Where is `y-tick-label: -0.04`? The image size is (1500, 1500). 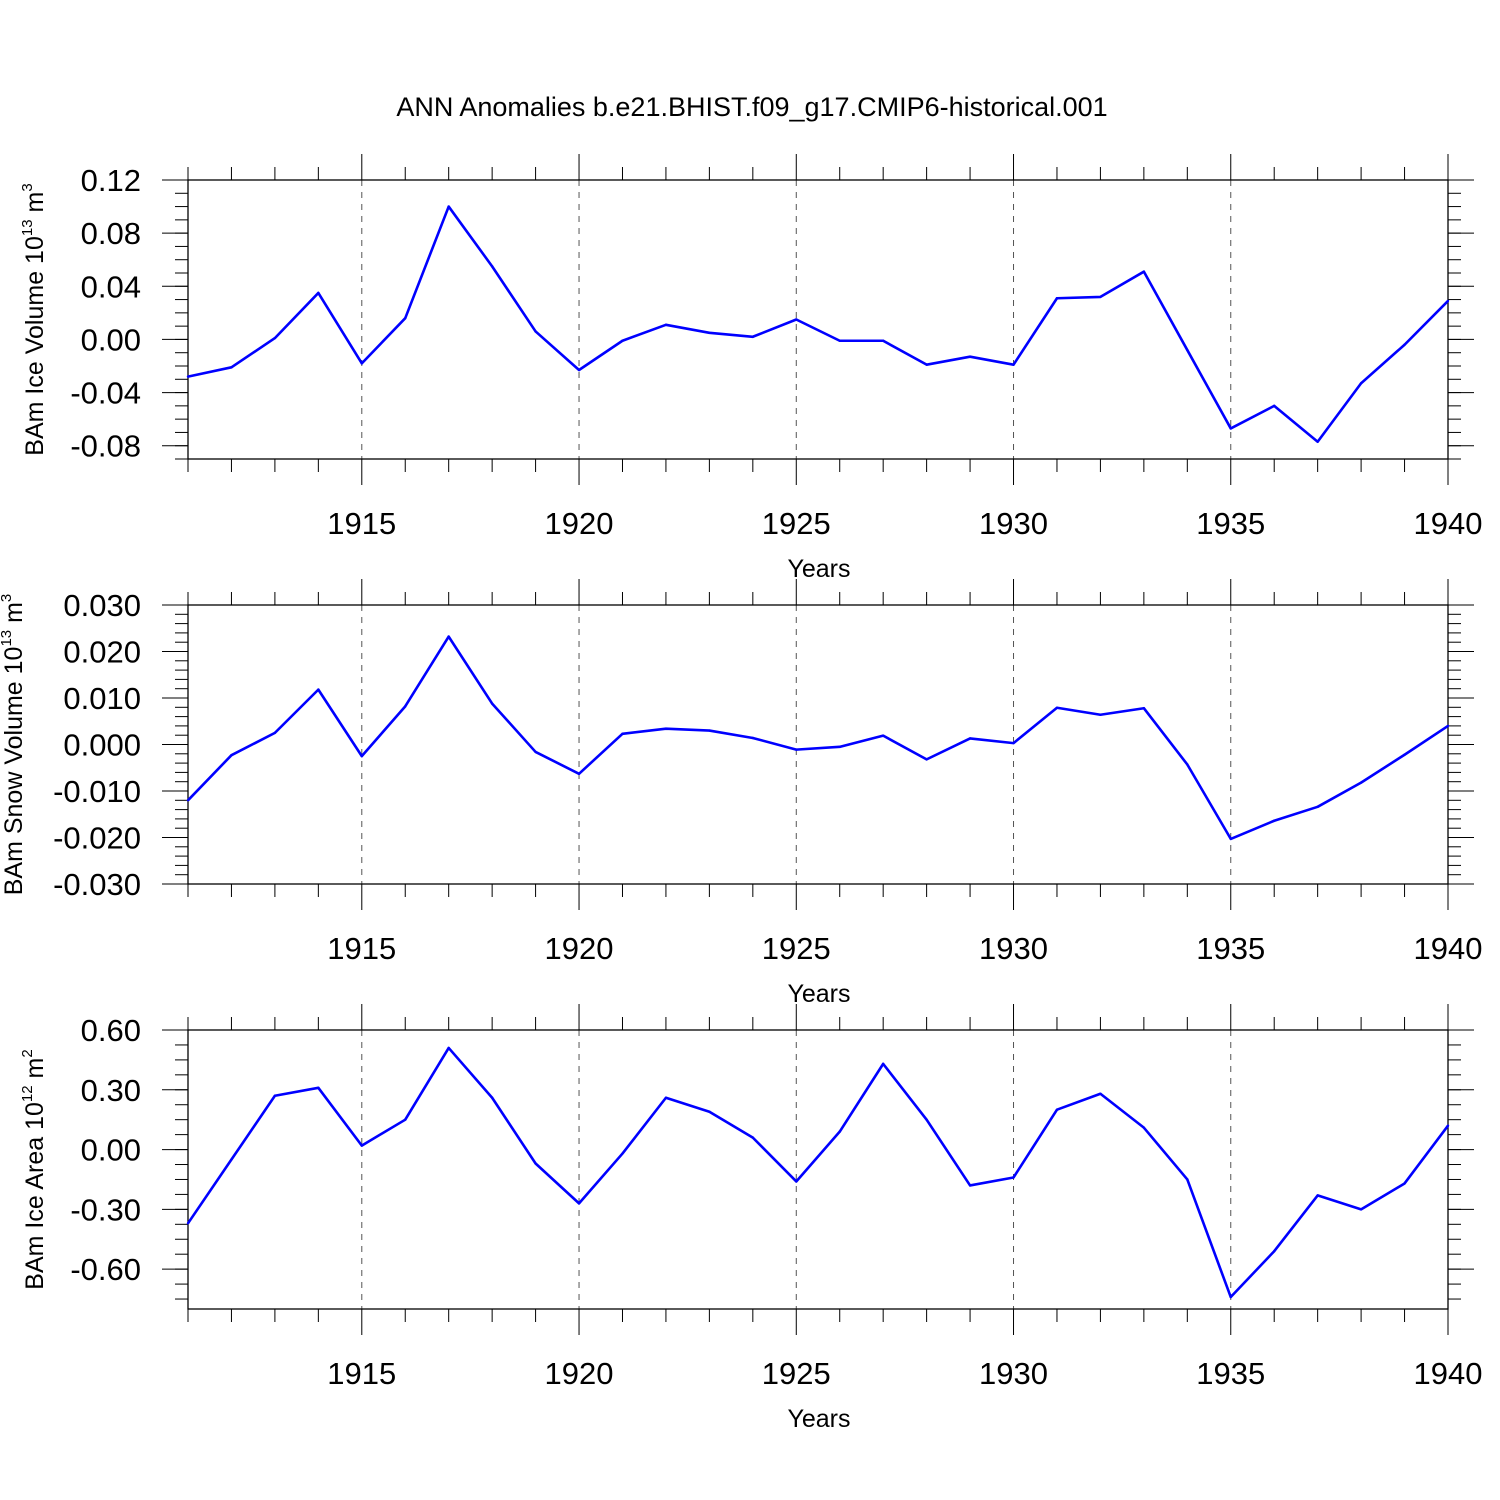
y-tick-label: -0.04 is located at coordinates (105, 393).